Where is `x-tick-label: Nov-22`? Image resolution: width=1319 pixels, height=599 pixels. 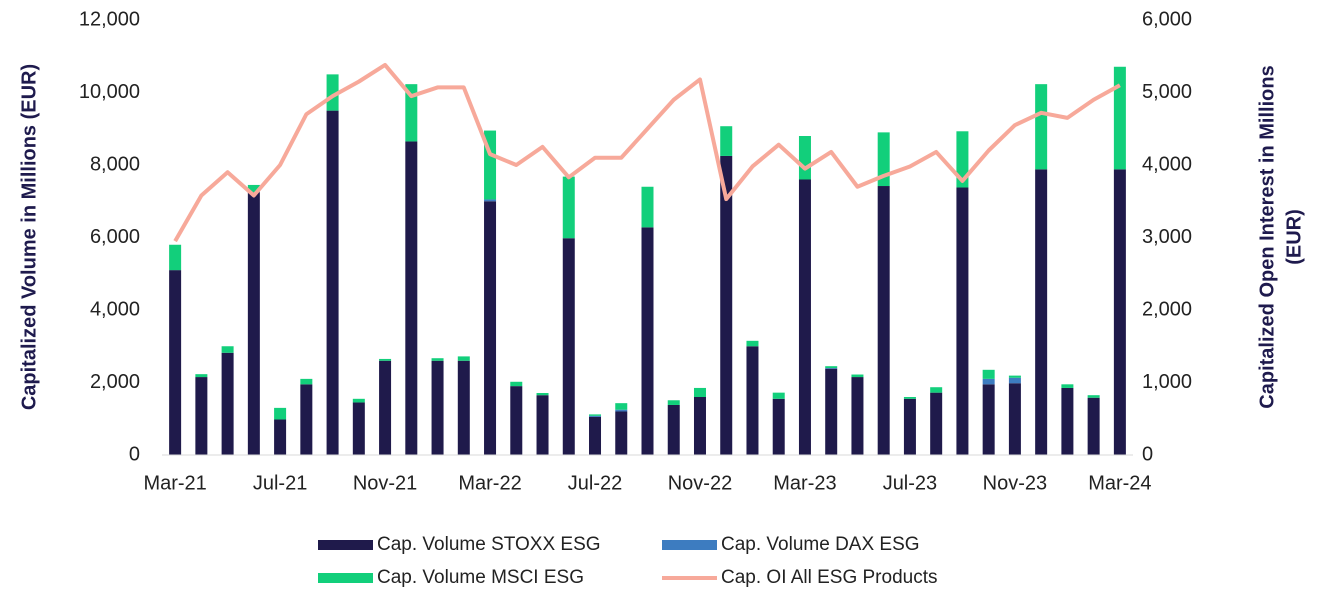 x-tick-label: Nov-22 is located at coordinates (700, 483).